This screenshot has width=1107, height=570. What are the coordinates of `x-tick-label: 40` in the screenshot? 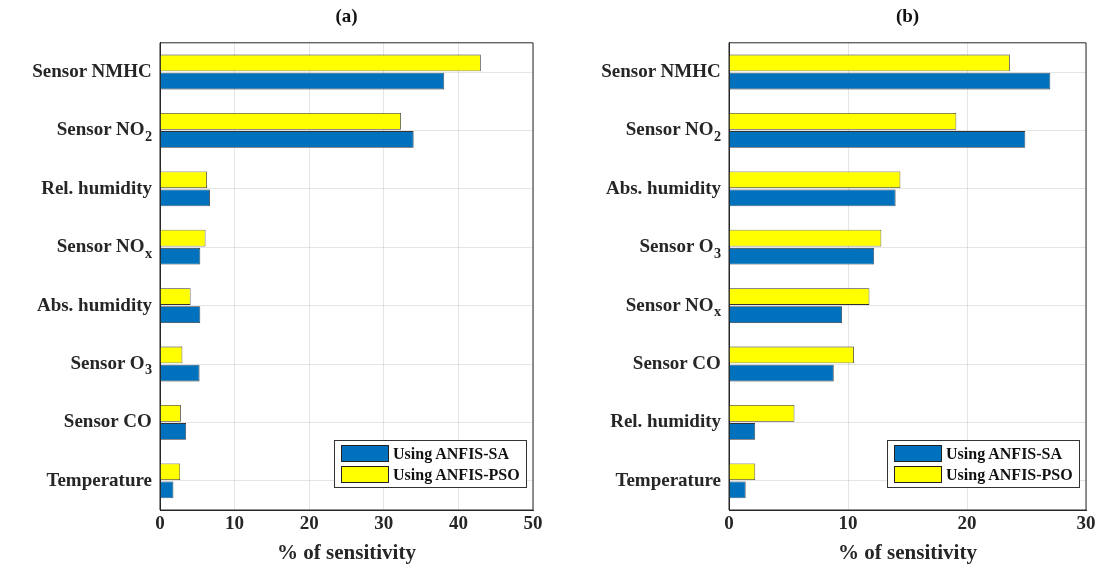 It's located at (458, 523).